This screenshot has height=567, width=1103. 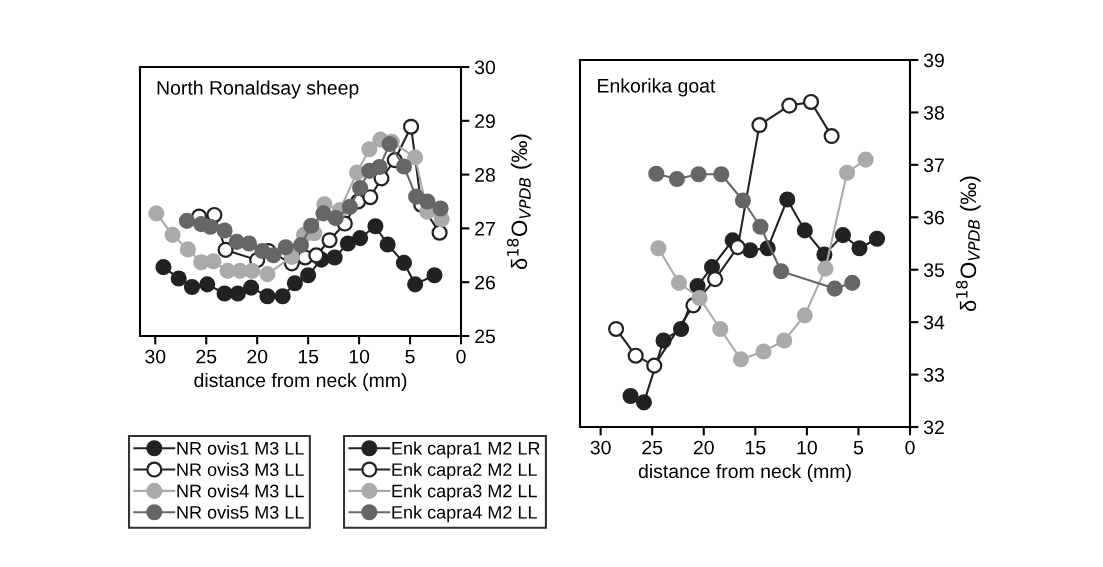 What do you see at coordinates (933, 427) in the screenshot?
I see `y-tick-label: 32` at bounding box center [933, 427].